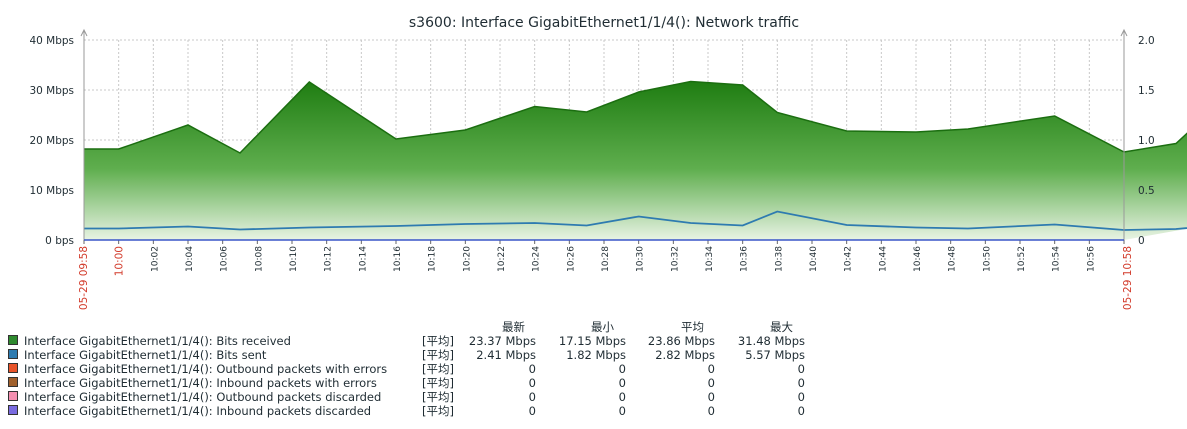 The width and height of the screenshot is (1187, 429). What do you see at coordinates (51, 91) in the screenshot?
I see `y-tick-left-label: 30 Mbps` at bounding box center [51, 91].